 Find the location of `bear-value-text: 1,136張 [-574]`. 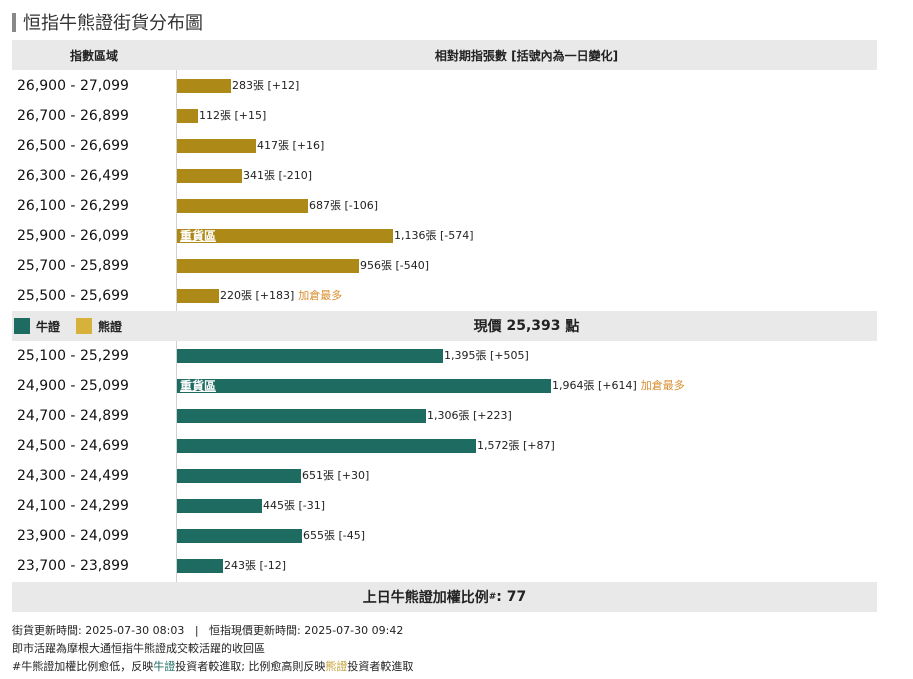

bear-value-text: 1,136張 [-574] is located at coordinates (434, 235).